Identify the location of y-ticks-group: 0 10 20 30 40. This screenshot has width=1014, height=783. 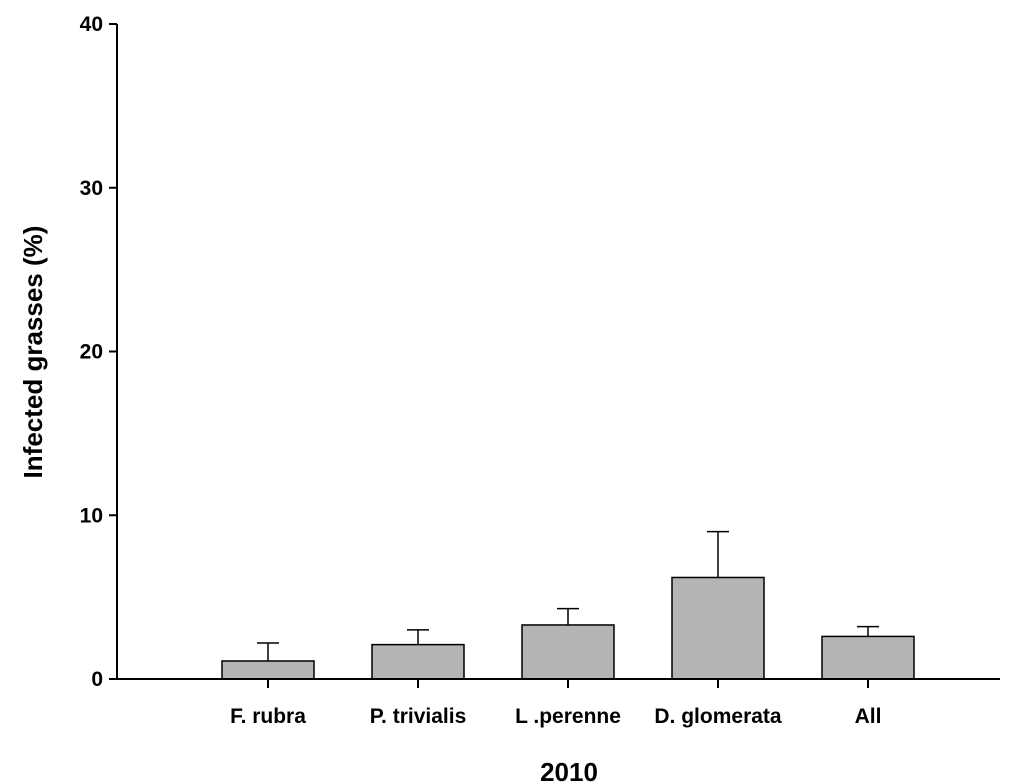
(98, 352).